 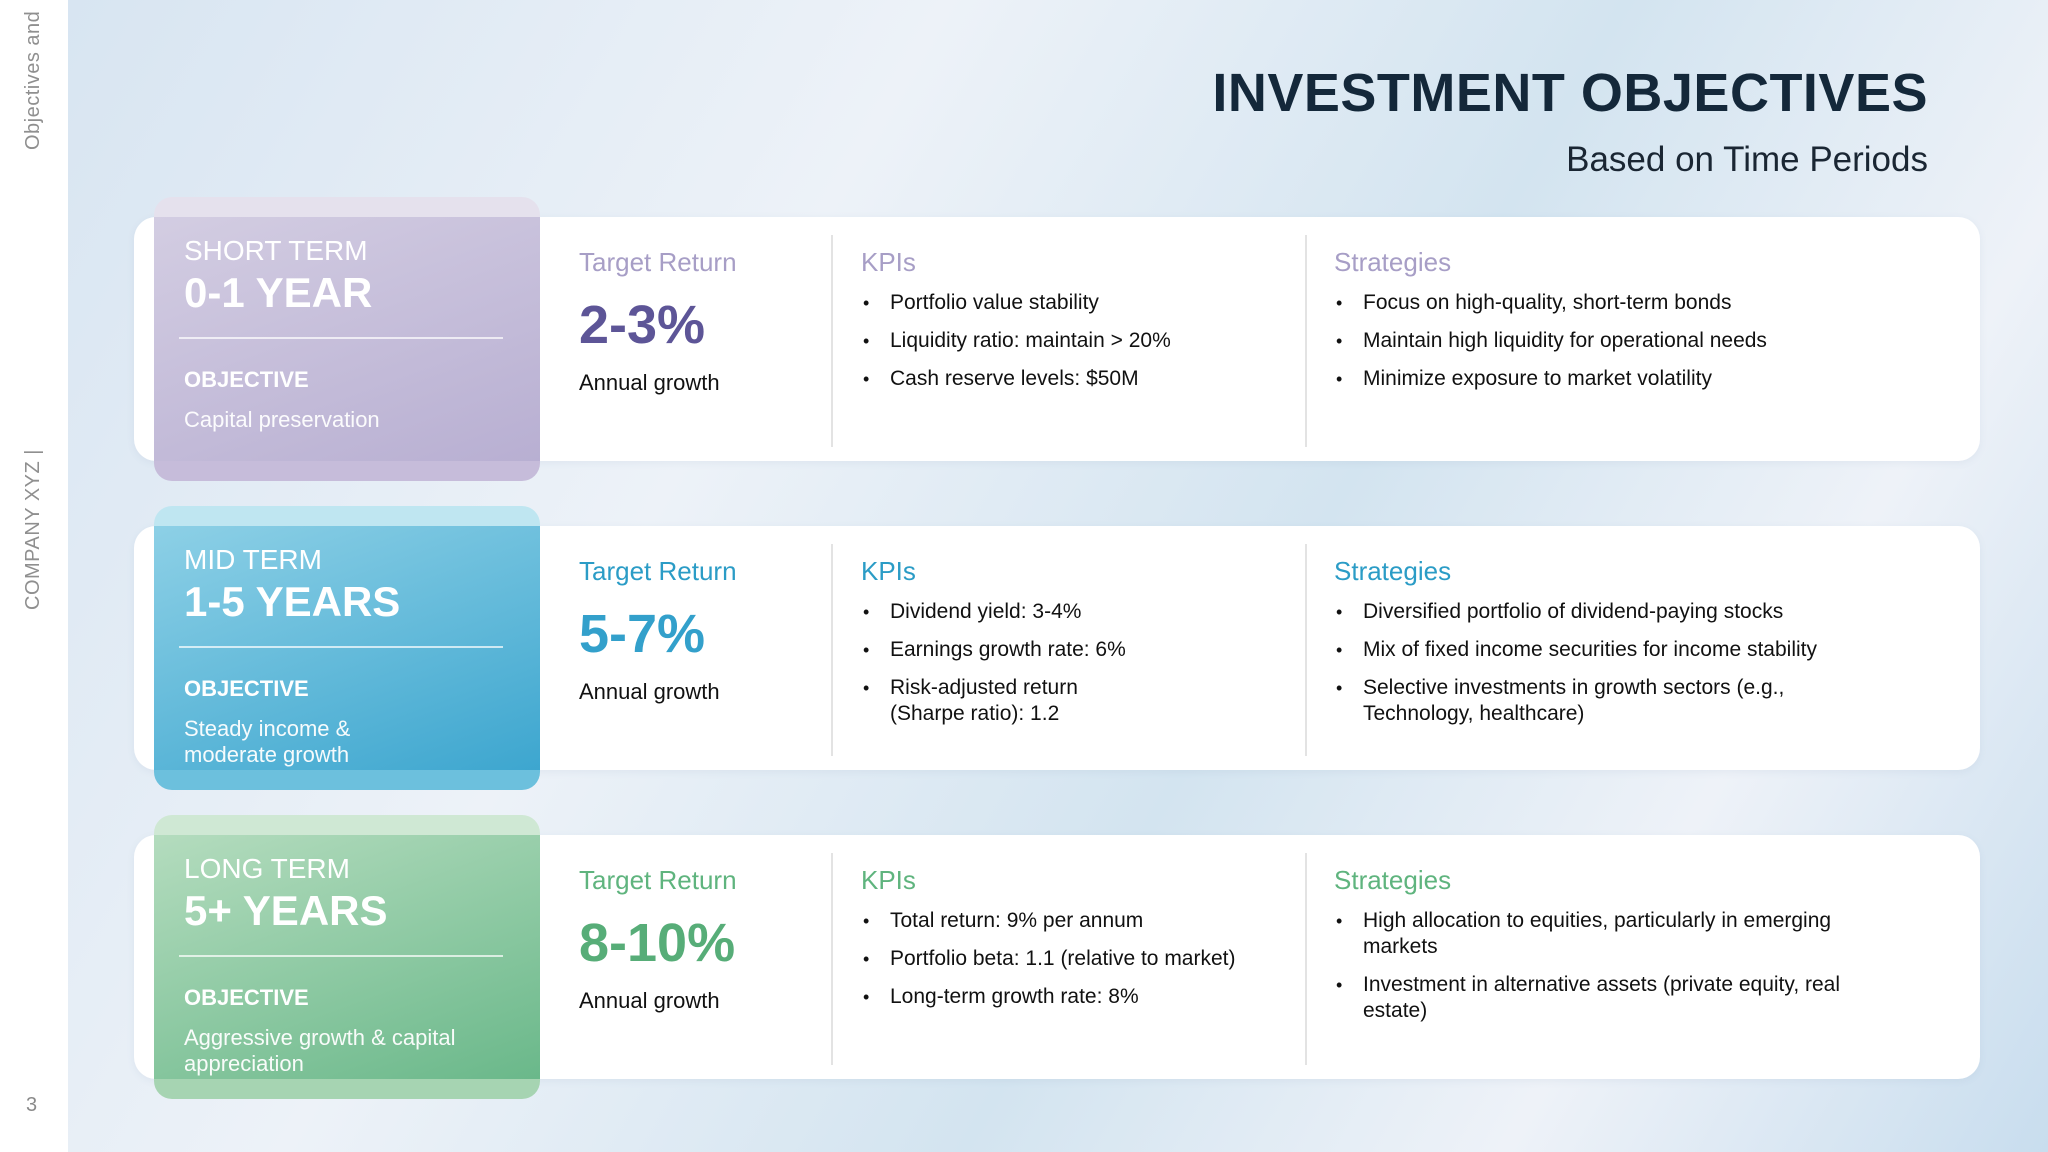 I want to click on term-period: 5+ YEARS, so click(x=286, y=910).